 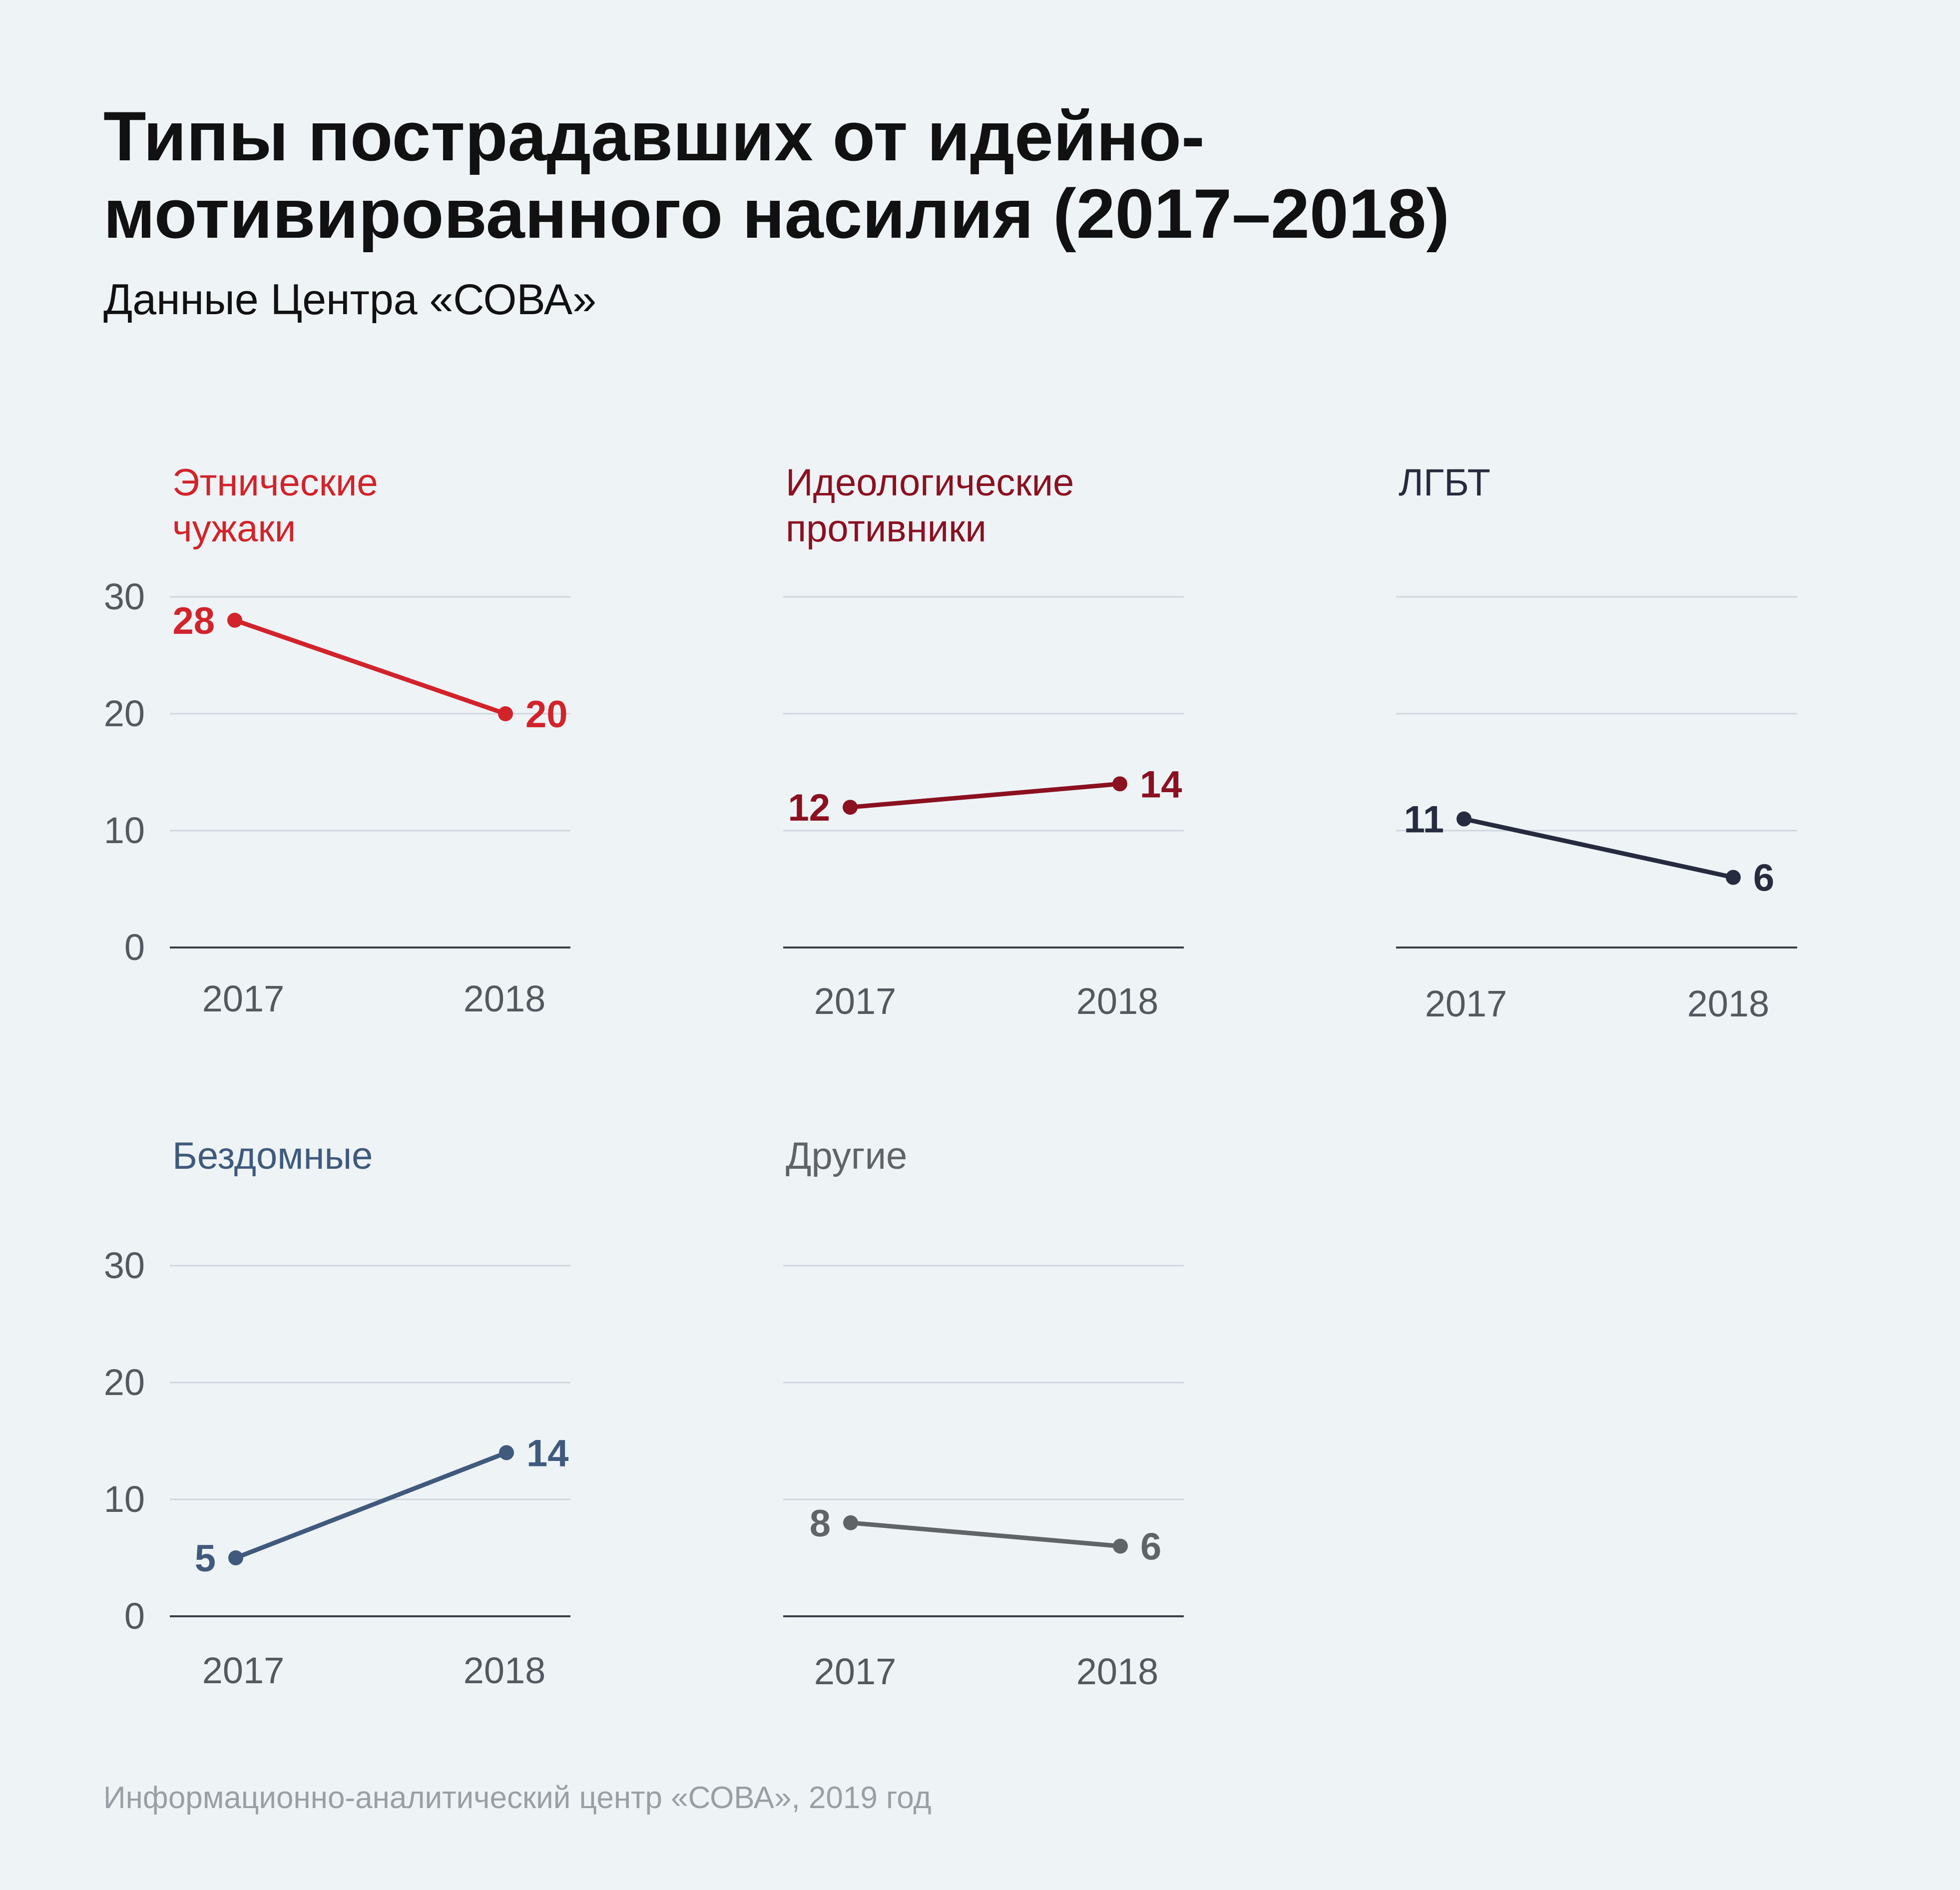 What do you see at coordinates (272, 1156) in the screenshot?
I see `panel-4-title-line-1: Бездомные` at bounding box center [272, 1156].